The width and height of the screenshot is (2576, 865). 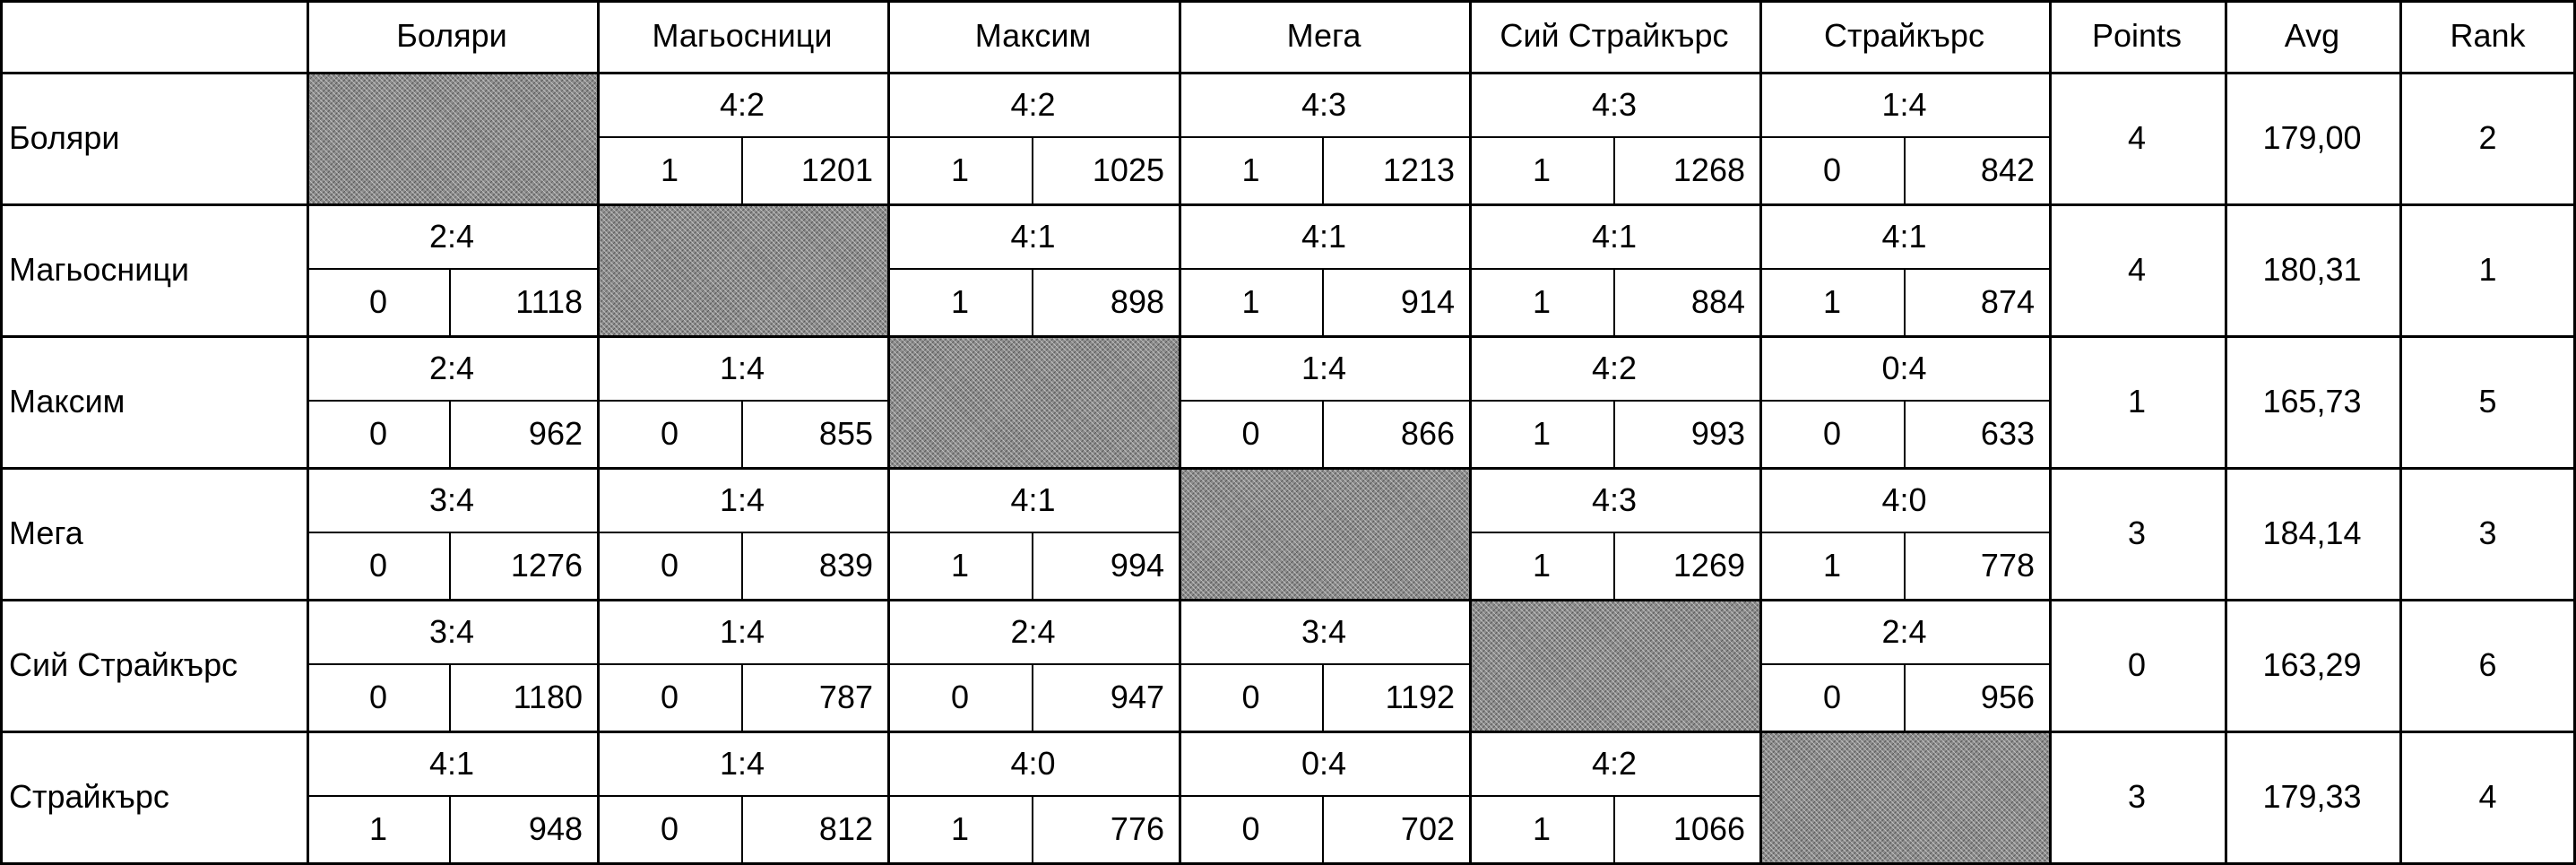 I want to click on match-score: 2:4, so click(x=451, y=236).